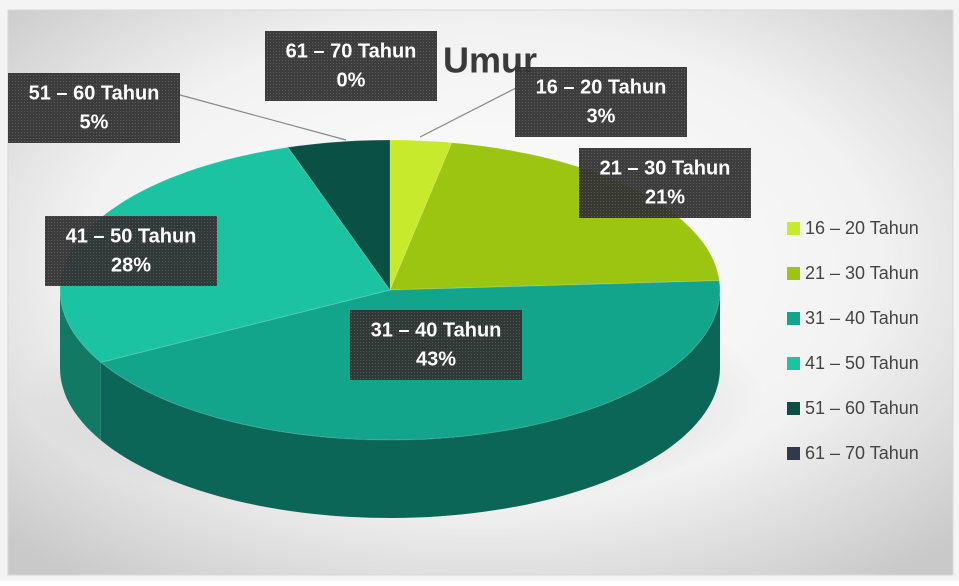  What do you see at coordinates (351, 80) in the screenshot?
I see `data-label-value: 0%` at bounding box center [351, 80].